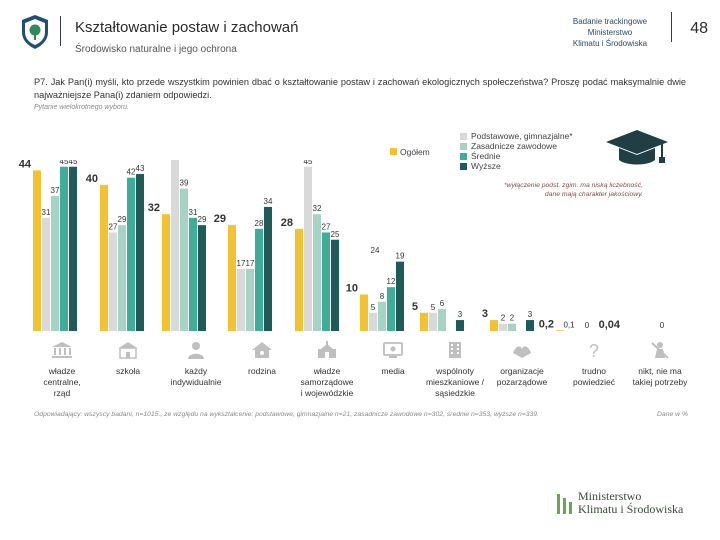 The width and height of the screenshot is (720, 540). What do you see at coordinates (131, 172) in the screenshot?
I see `bar-value-label: 42` at bounding box center [131, 172].